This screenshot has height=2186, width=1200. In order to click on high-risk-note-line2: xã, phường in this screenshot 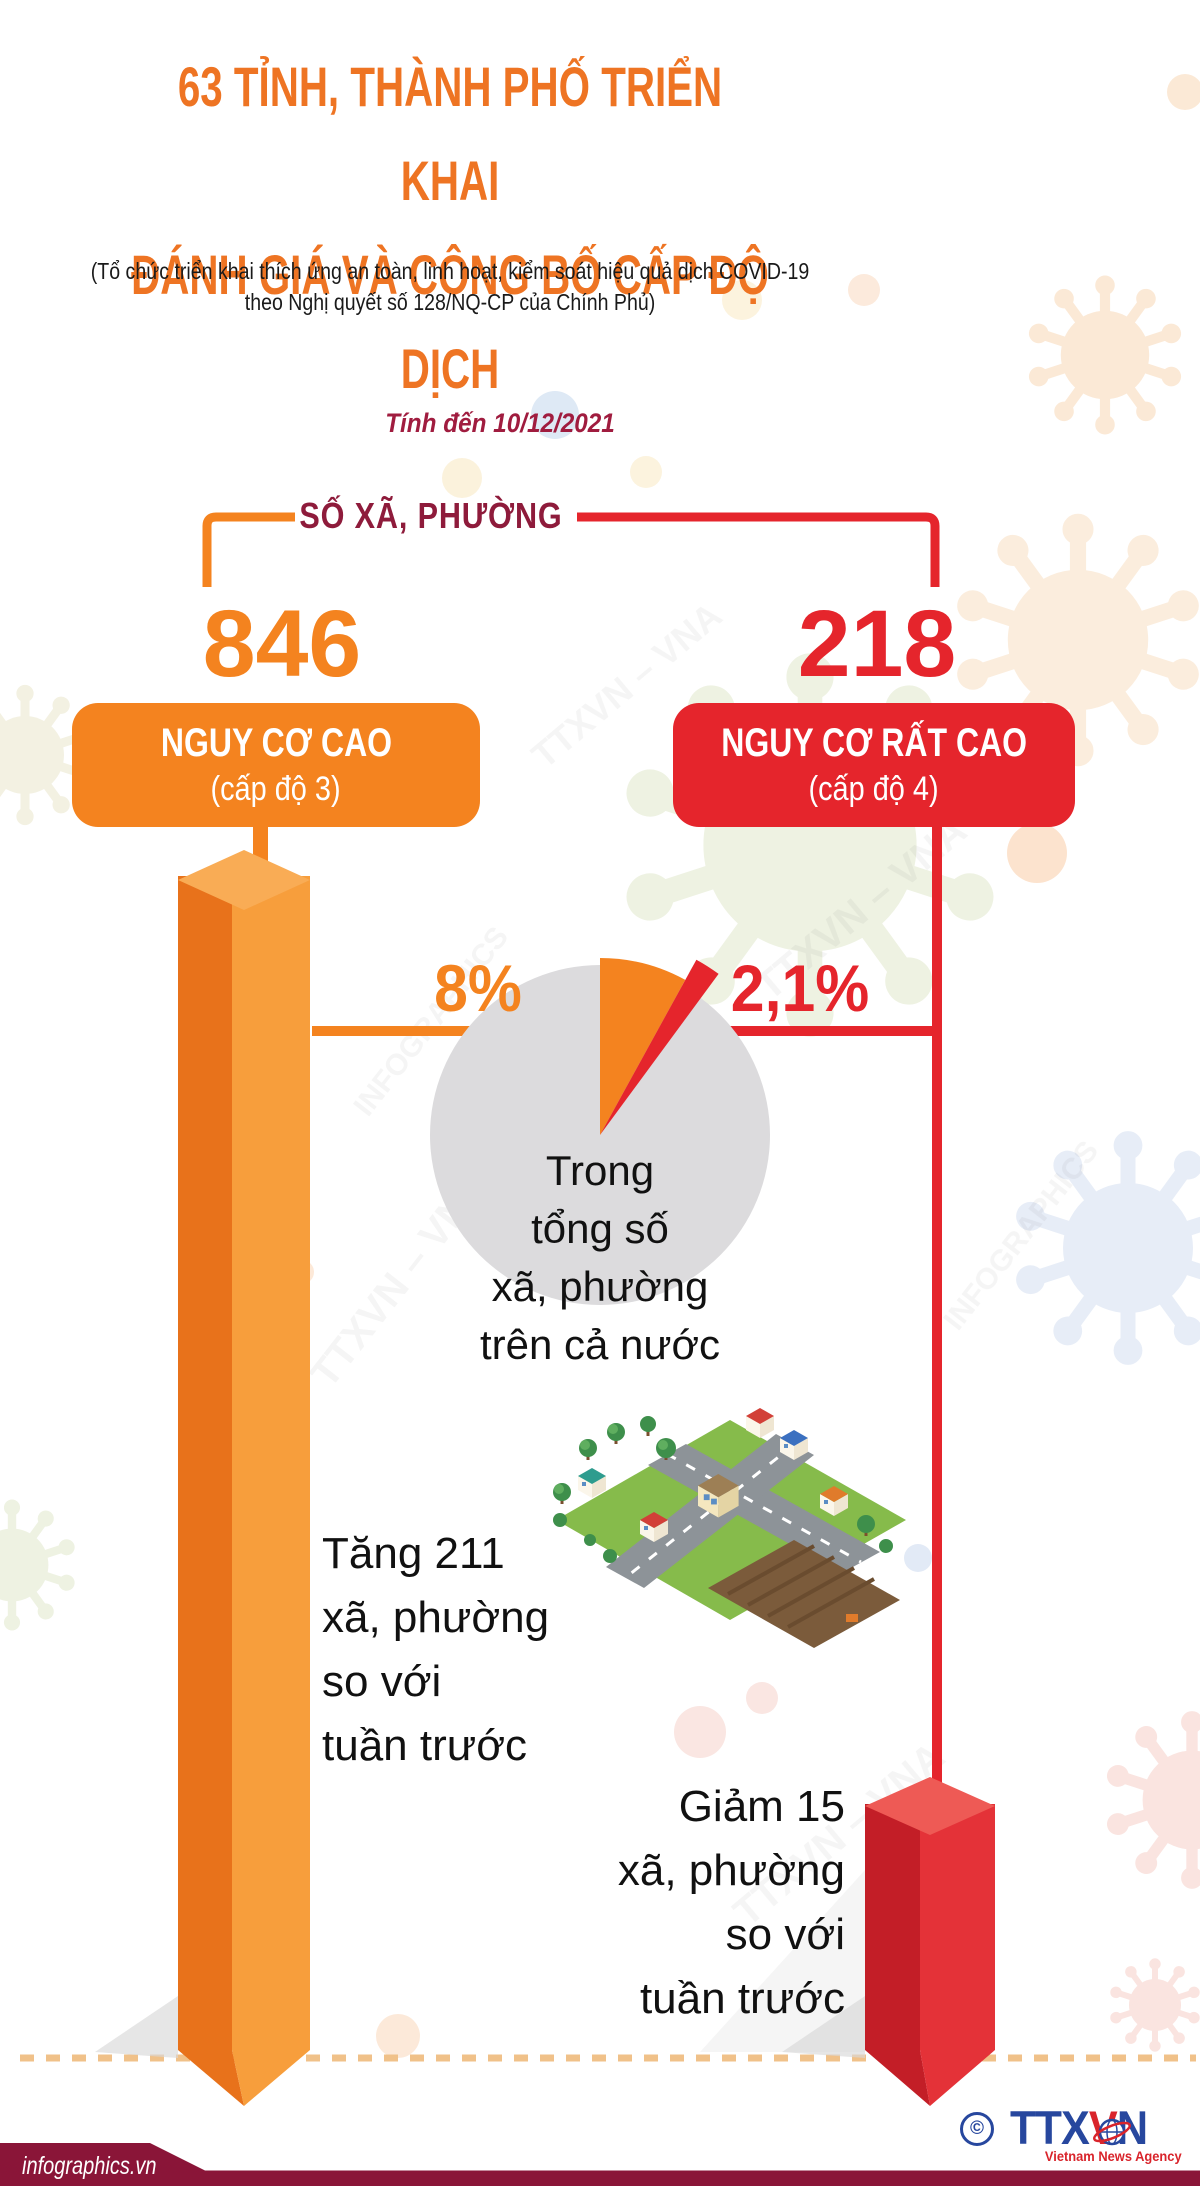, I will do `click(436, 1617)`.